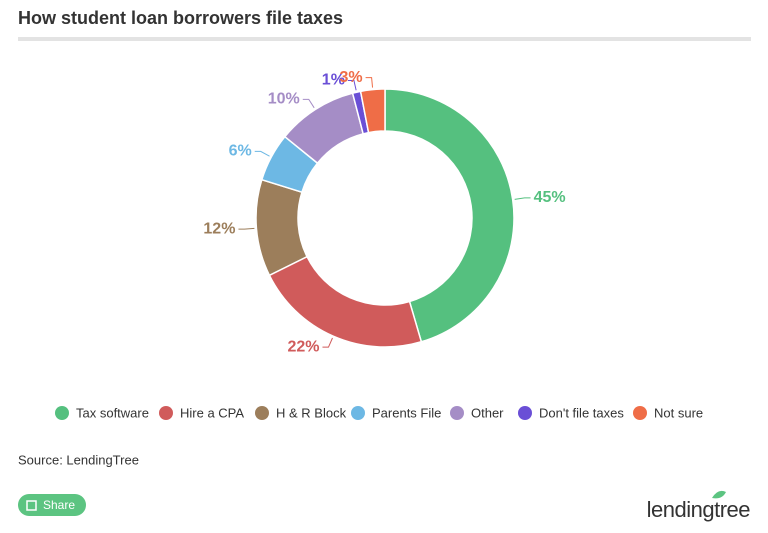 This screenshot has height=533, width=768. Describe the element at coordinates (112, 412) in the screenshot. I see `legend-label: Tax software` at that location.